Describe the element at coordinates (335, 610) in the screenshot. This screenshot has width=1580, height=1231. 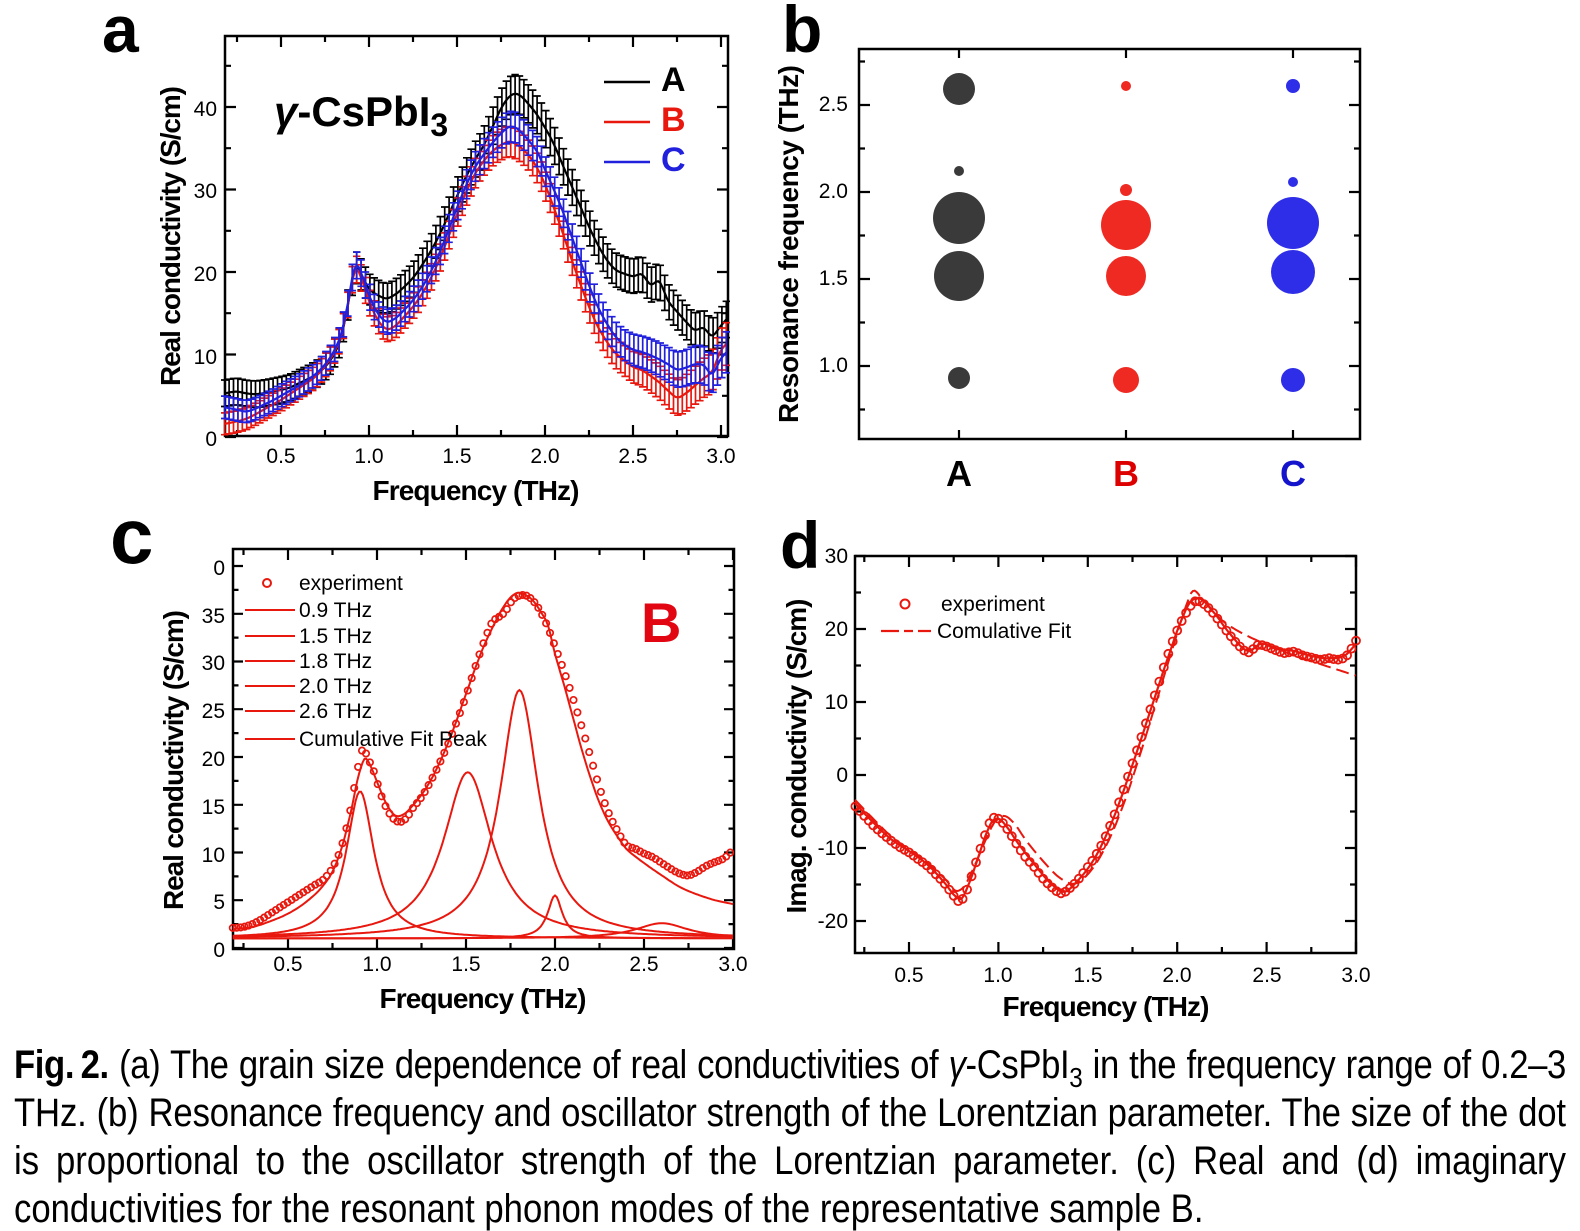
I see `svg-text: 0.9 THz` at that location.